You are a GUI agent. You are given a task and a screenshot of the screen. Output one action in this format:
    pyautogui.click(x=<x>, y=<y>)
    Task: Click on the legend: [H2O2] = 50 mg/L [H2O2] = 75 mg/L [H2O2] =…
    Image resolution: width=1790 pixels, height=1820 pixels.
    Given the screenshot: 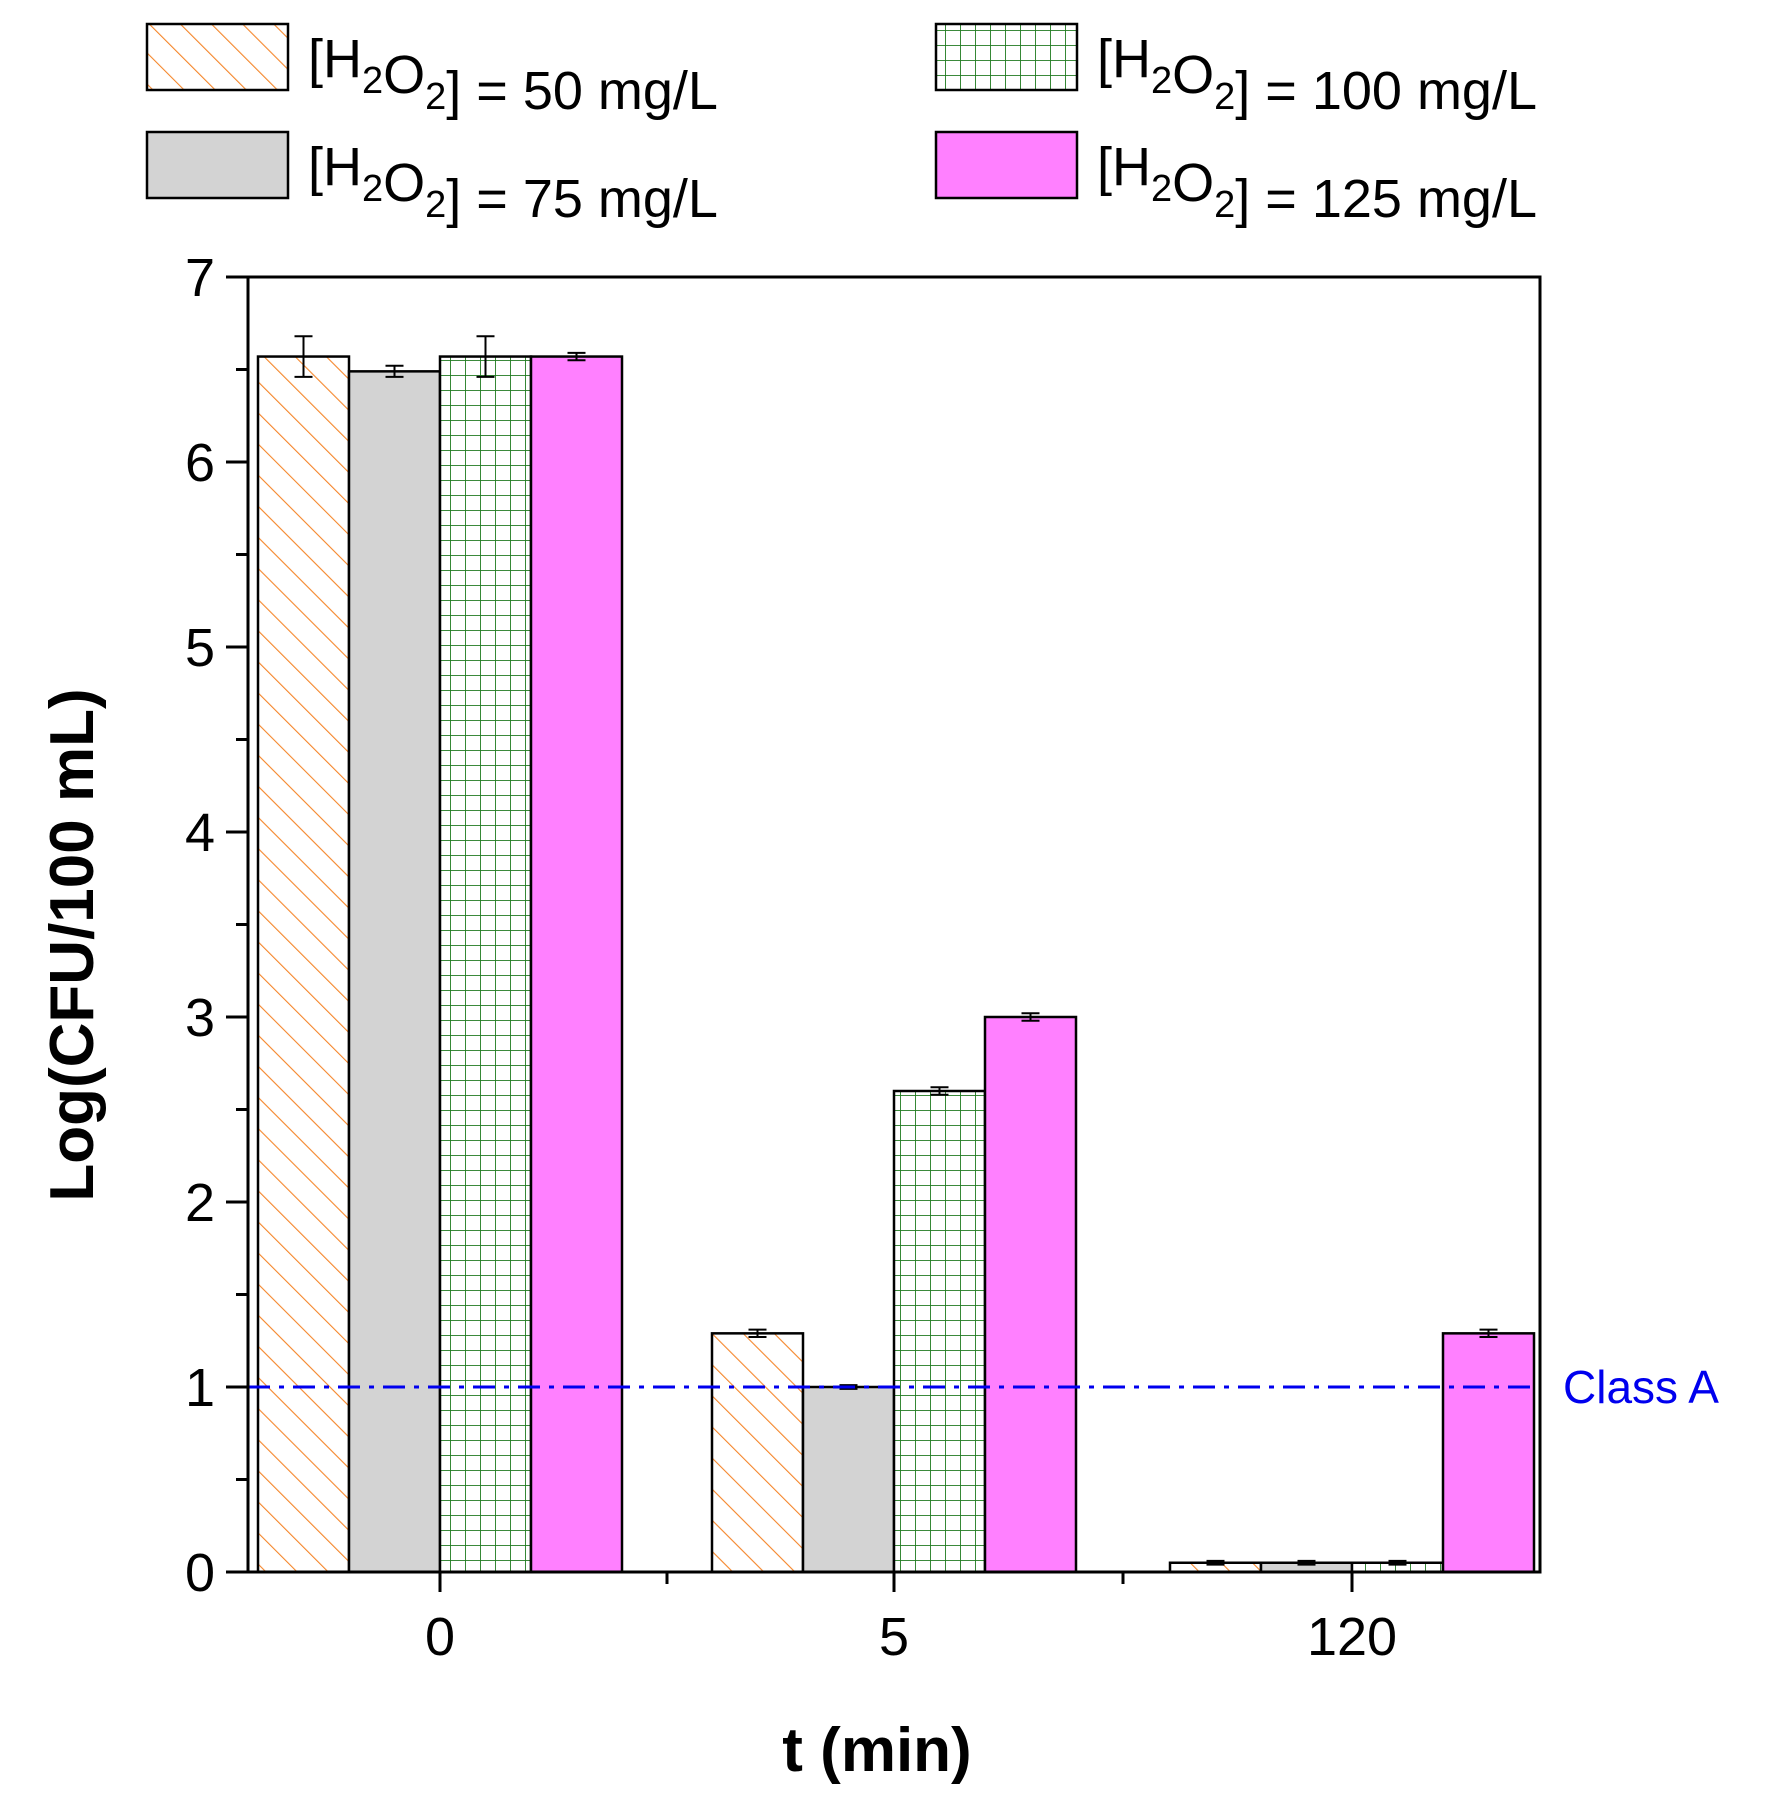 What is the action you would take?
    pyautogui.click(x=841, y=125)
    